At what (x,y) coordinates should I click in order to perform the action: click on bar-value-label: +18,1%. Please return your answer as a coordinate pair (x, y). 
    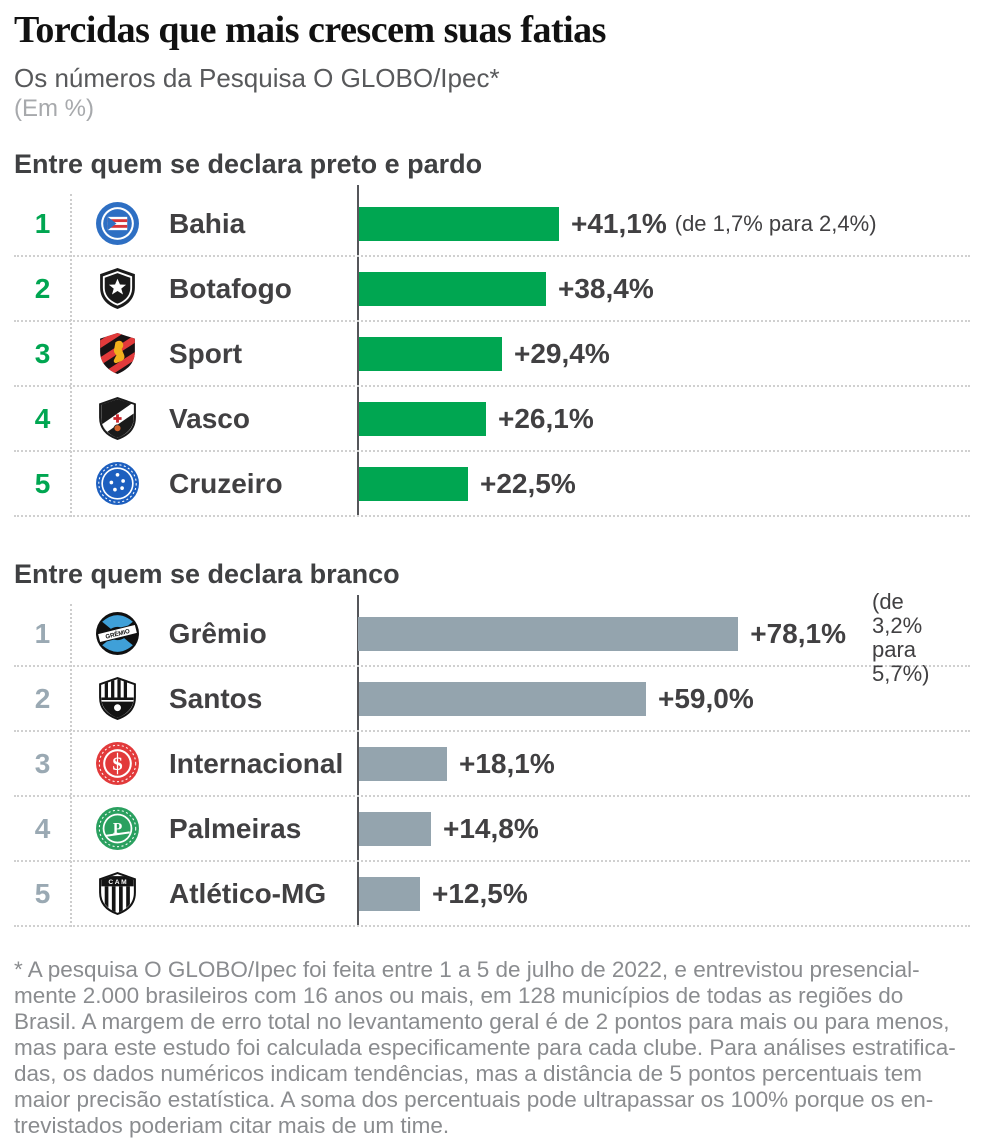
    Looking at the image, I should click on (507, 763).